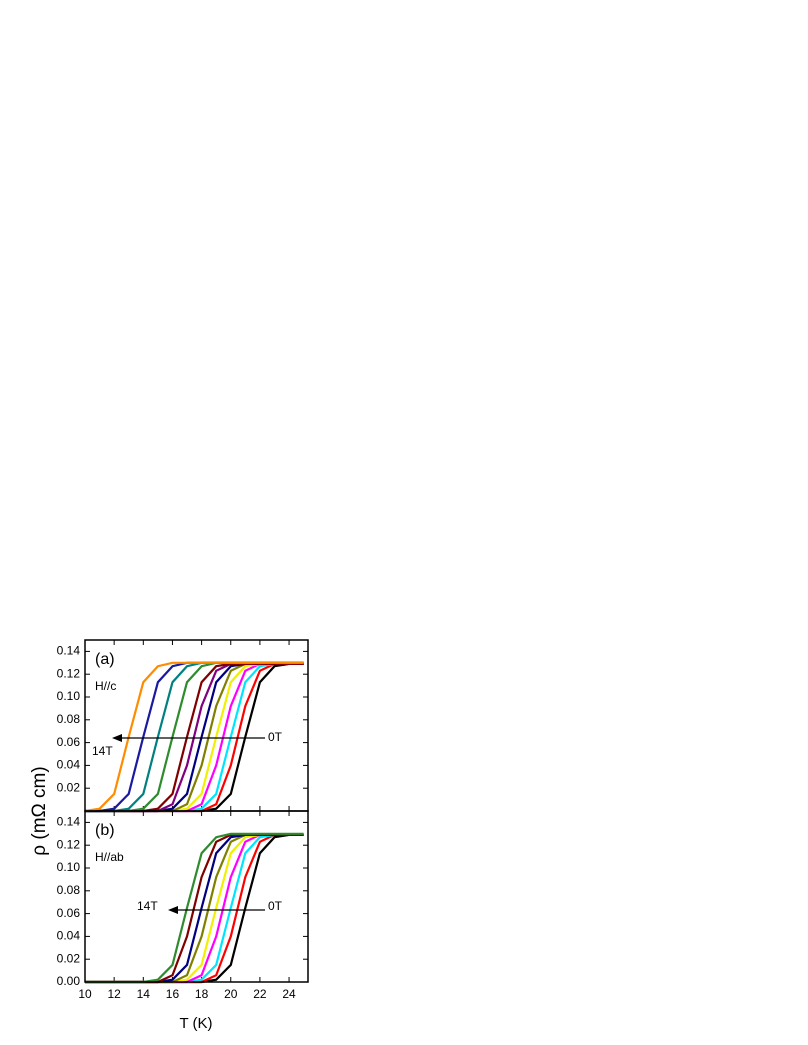 The width and height of the screenshot is (808, 1045). I want to click on x-tick-label: 22, so click(260, 994).